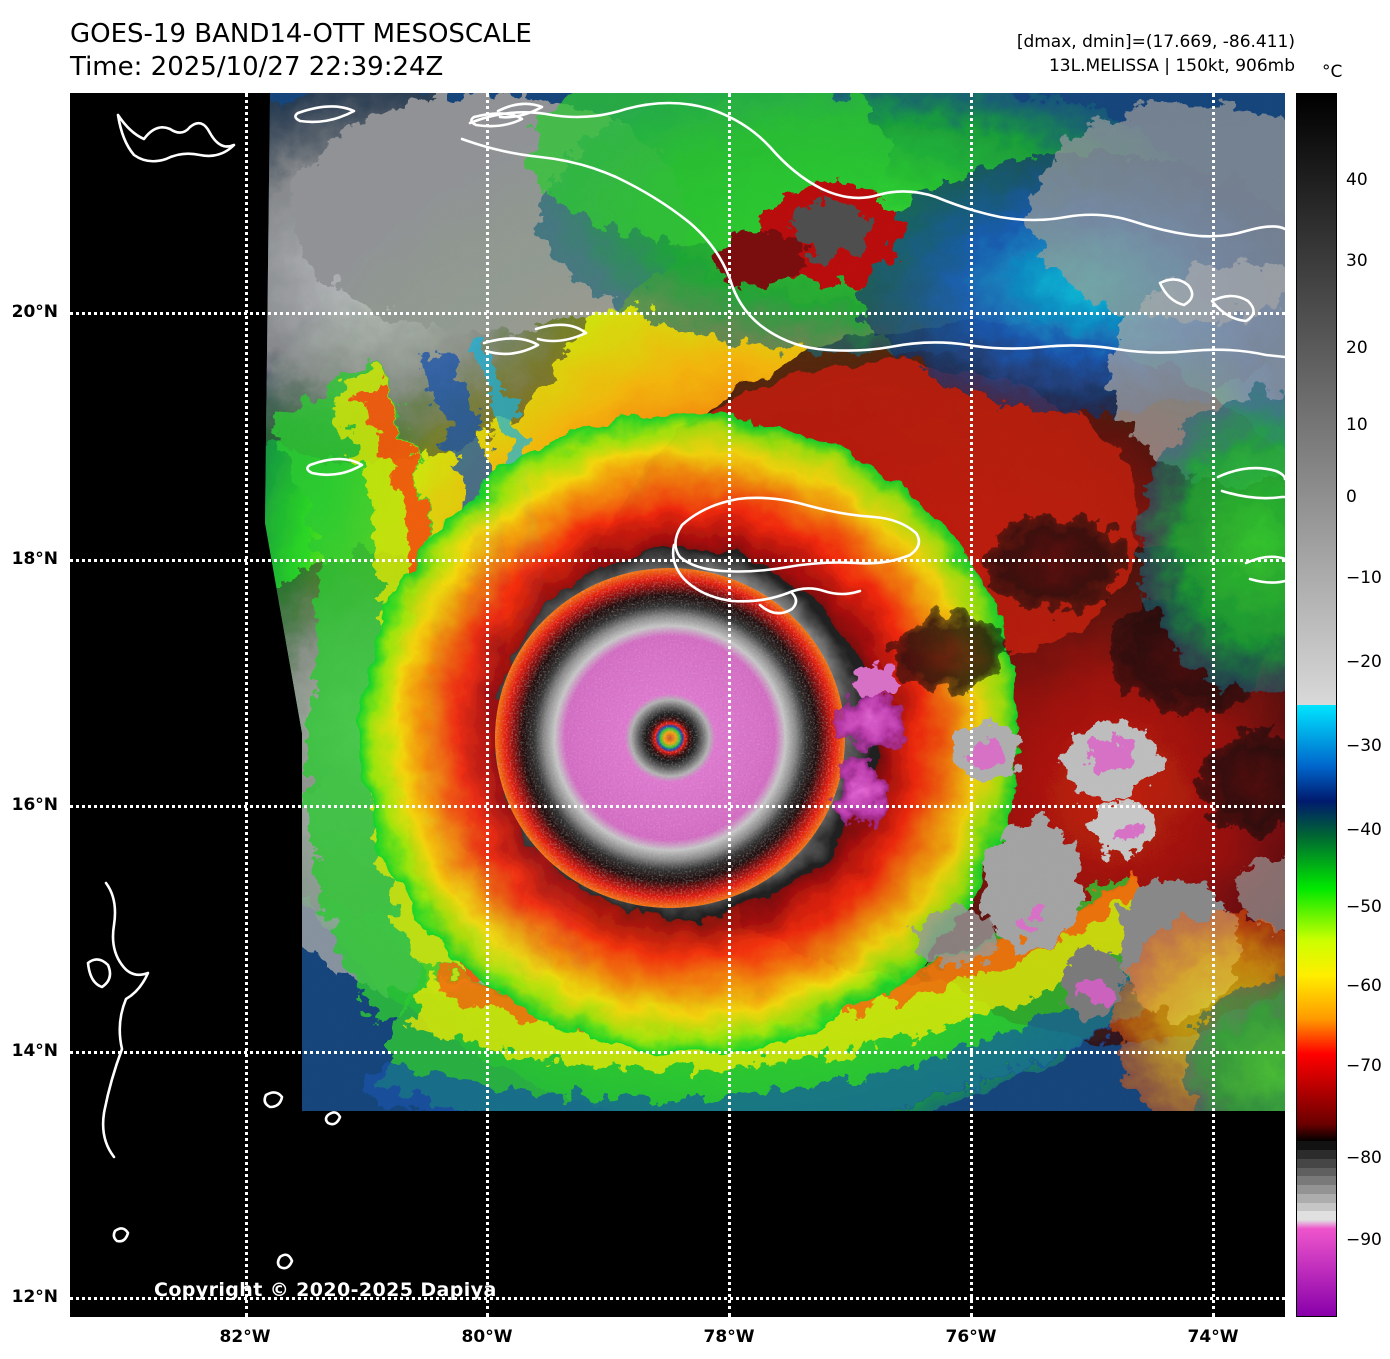  Describe the element at coordinates (257, 66) in the screenshot. I see `observation-time: Time: 2025/10/27 22:39:24Z` at that location.